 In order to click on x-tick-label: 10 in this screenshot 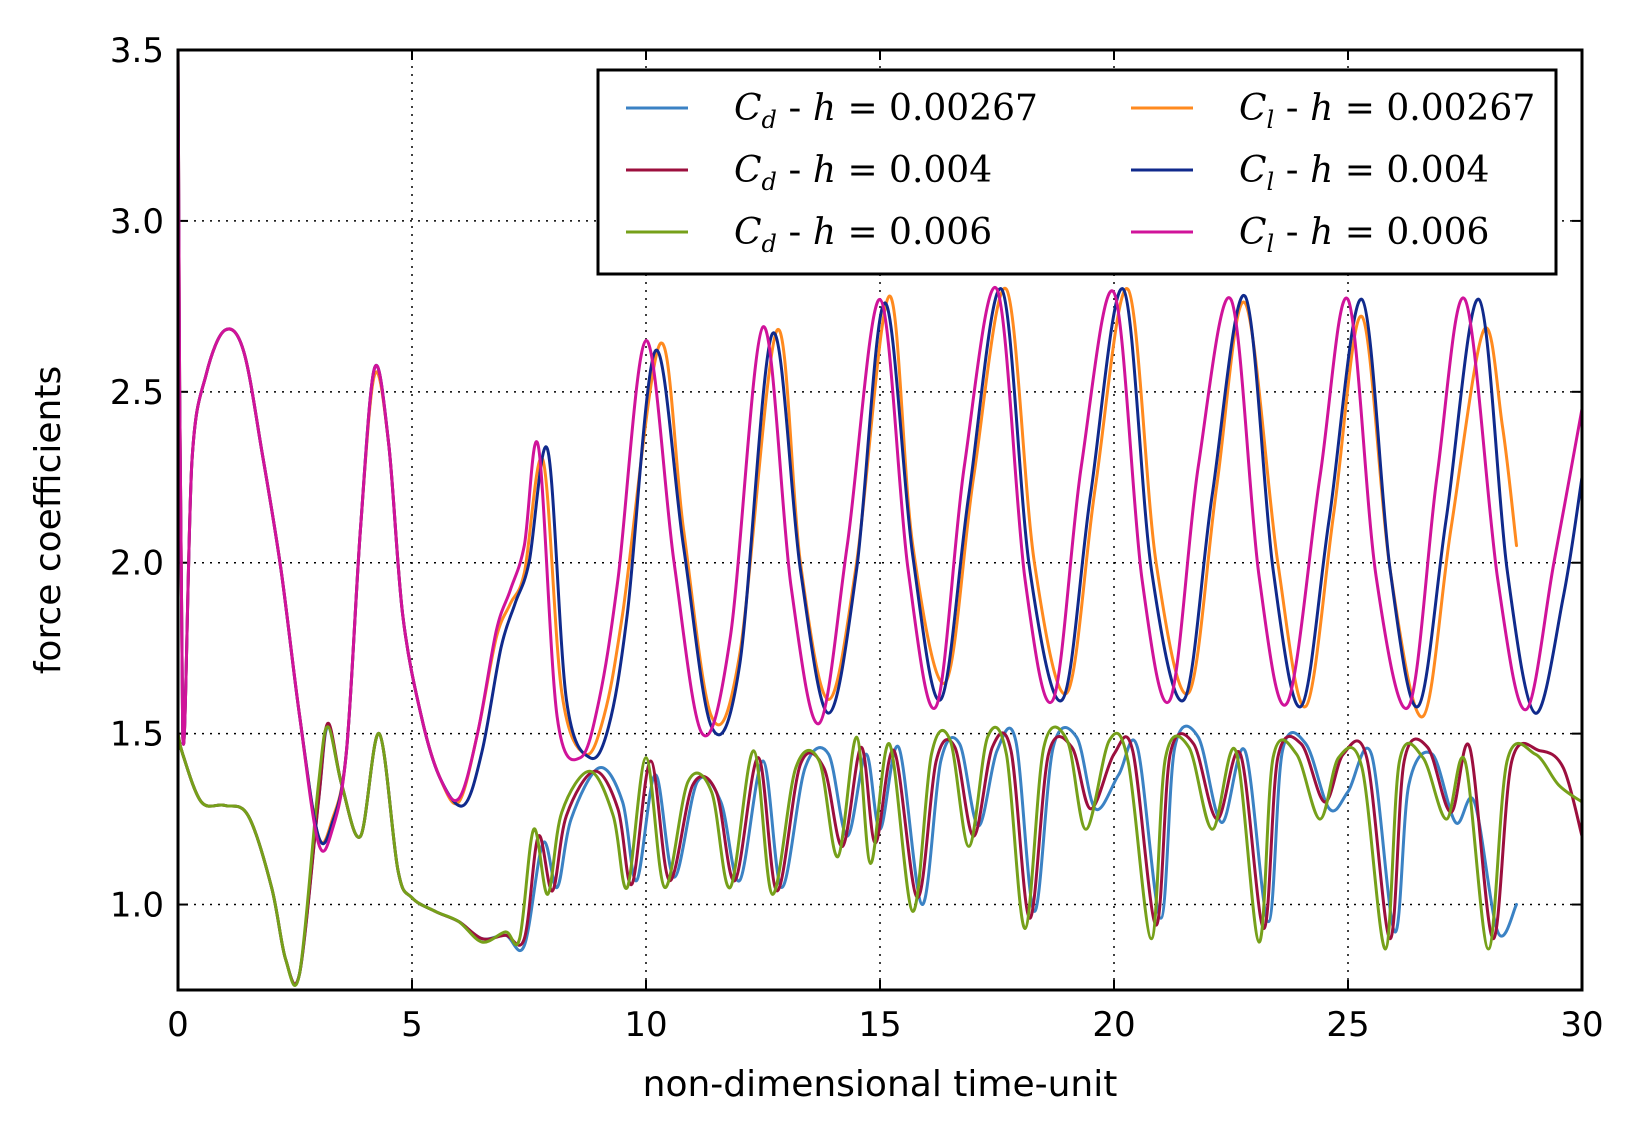, I will do `click(645, 1025)`.